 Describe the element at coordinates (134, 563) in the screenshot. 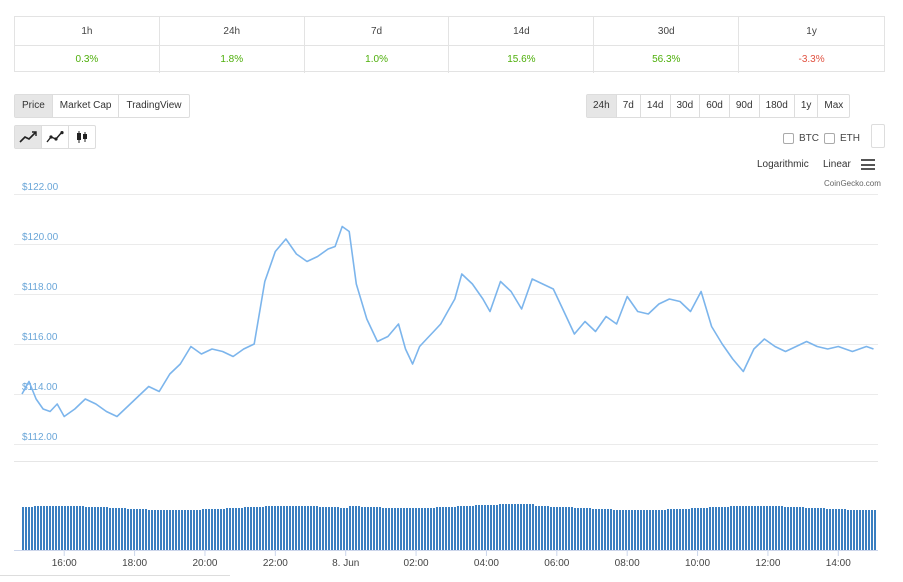

I see `x-tick-label: 18:00` at that location.